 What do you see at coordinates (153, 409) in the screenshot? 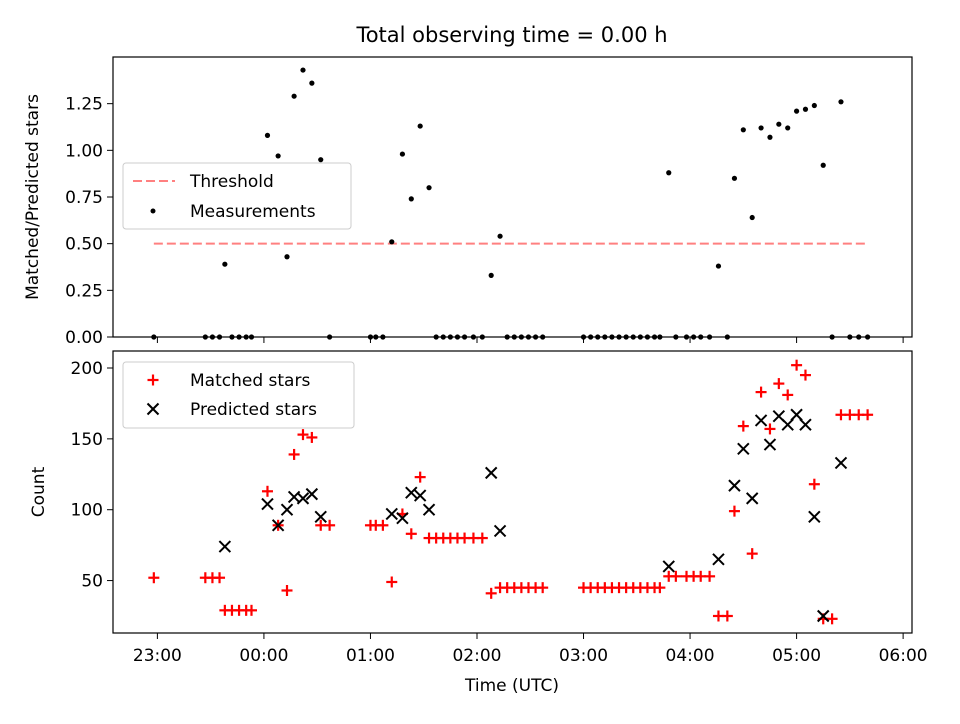
I see `legend-predicted-marker` at bounding box center [153, 409].